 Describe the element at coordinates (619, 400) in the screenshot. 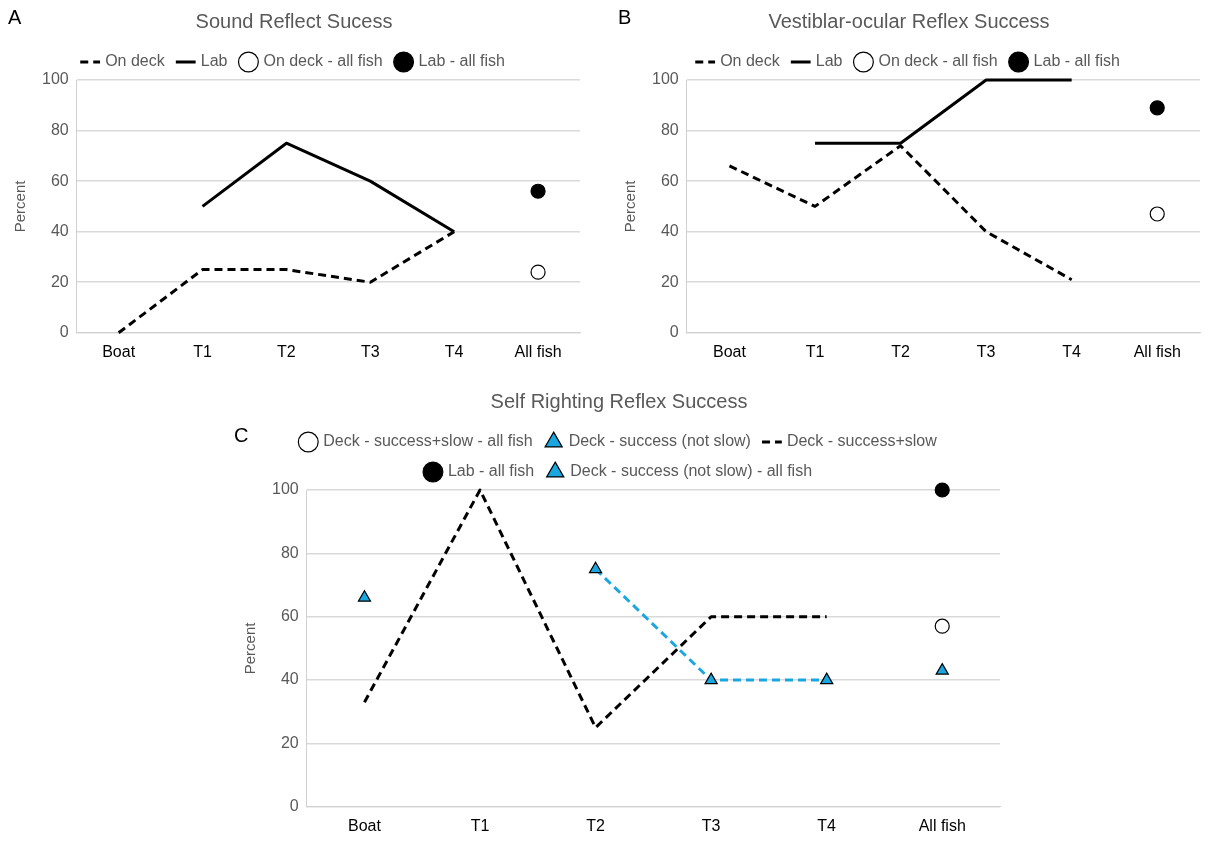

I see `chart-title: Self Righting Reflex Success` at that location.